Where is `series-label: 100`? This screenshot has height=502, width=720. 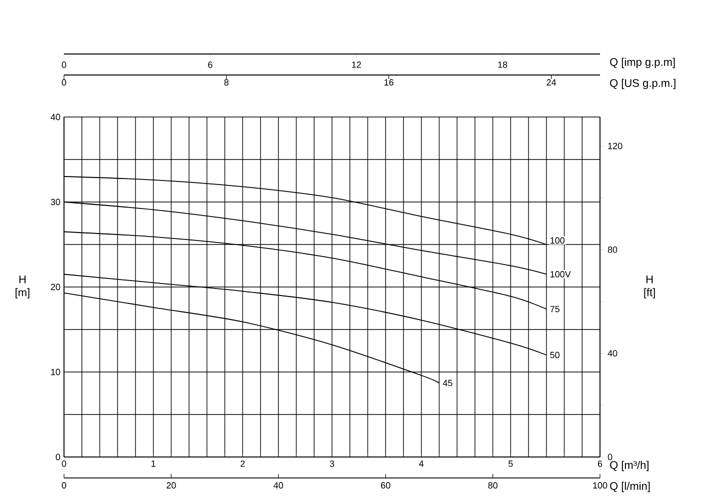
series-label: 100 is located at coordinates (557, 240).